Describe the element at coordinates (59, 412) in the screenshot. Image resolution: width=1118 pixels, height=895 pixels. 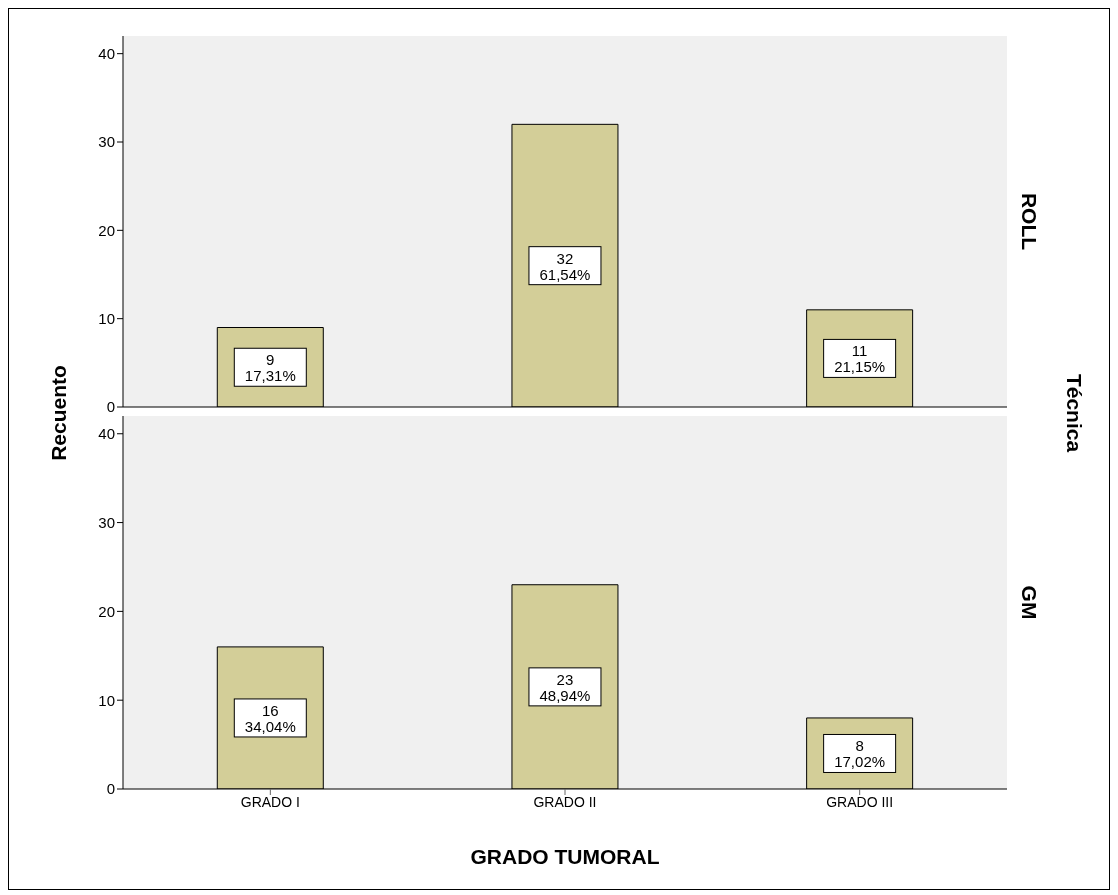
I see `y-axis-title: Recuento` at that location.